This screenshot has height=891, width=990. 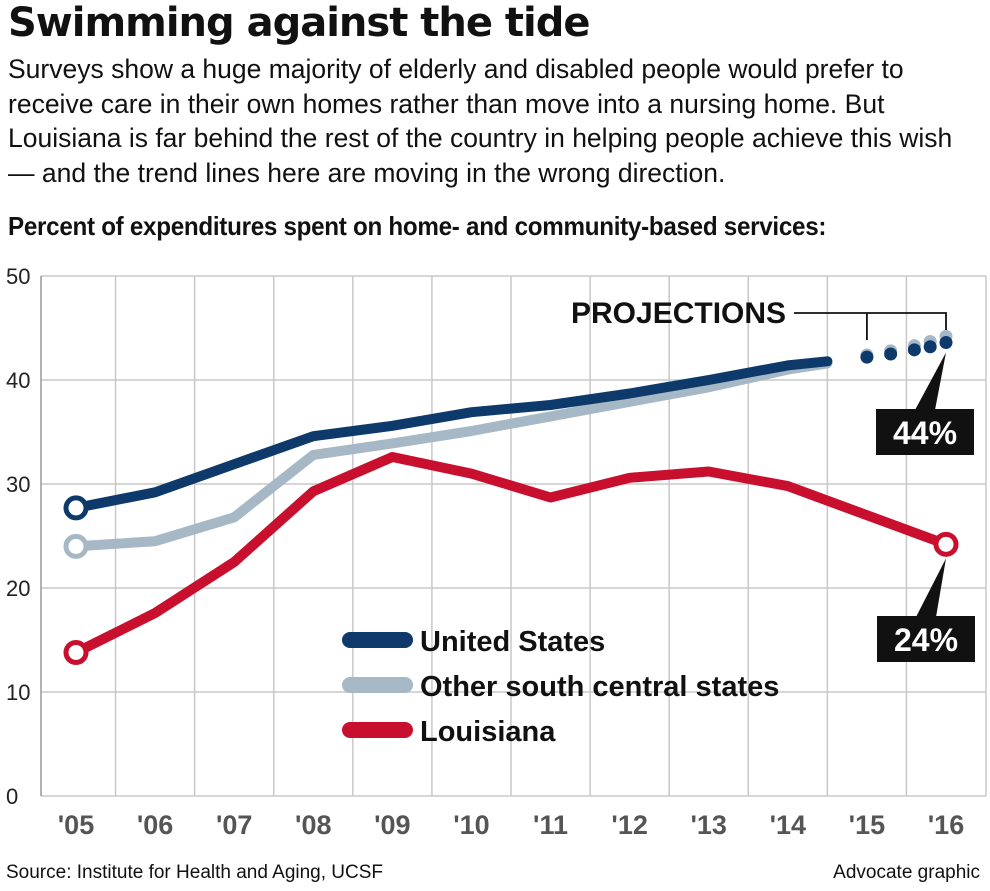 I want to click on x-tick-label: '06, so click(x=155, y=825).